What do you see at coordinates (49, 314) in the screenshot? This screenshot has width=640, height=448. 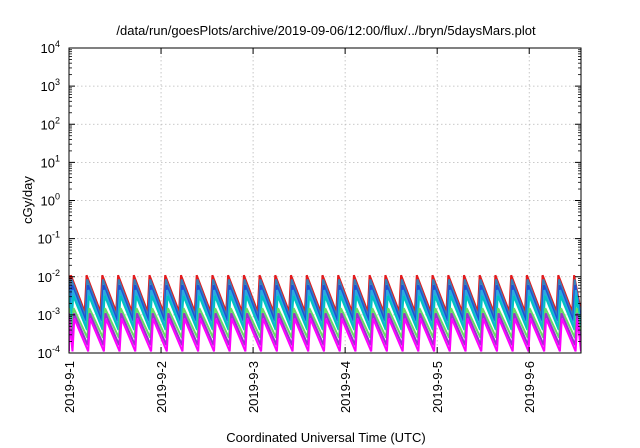 I see `y-tick-label: 10⁻³` at bounding box center [49, 314].